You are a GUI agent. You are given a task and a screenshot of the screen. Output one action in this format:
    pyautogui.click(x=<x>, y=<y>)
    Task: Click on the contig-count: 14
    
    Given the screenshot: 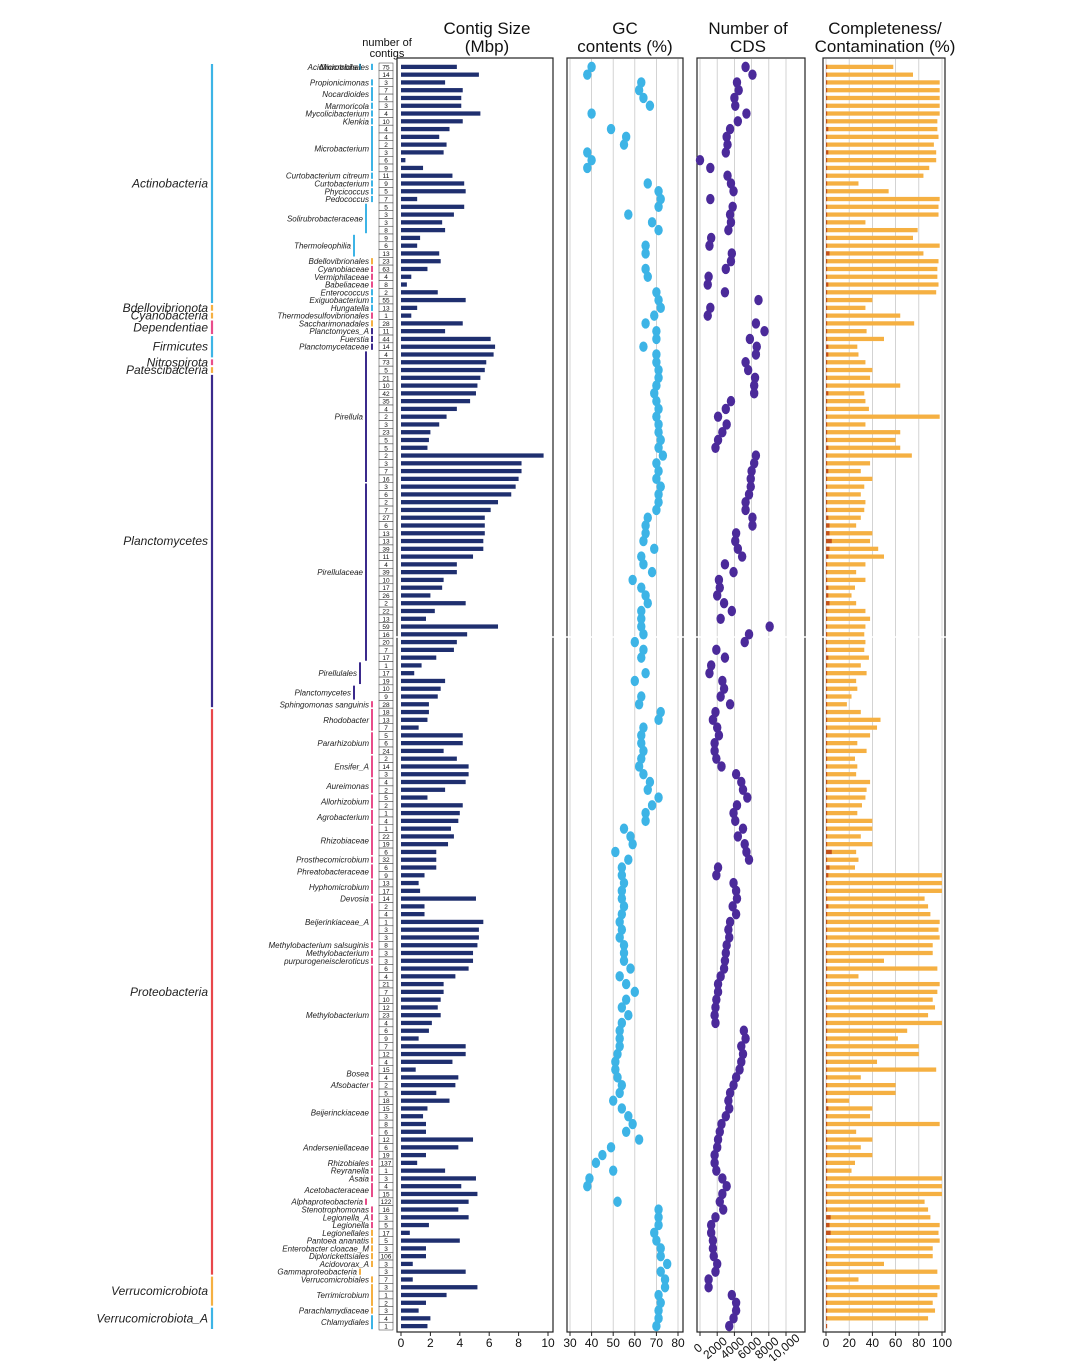 What is the action you would take?
    pyautogui.click(x=386, y=767)
    